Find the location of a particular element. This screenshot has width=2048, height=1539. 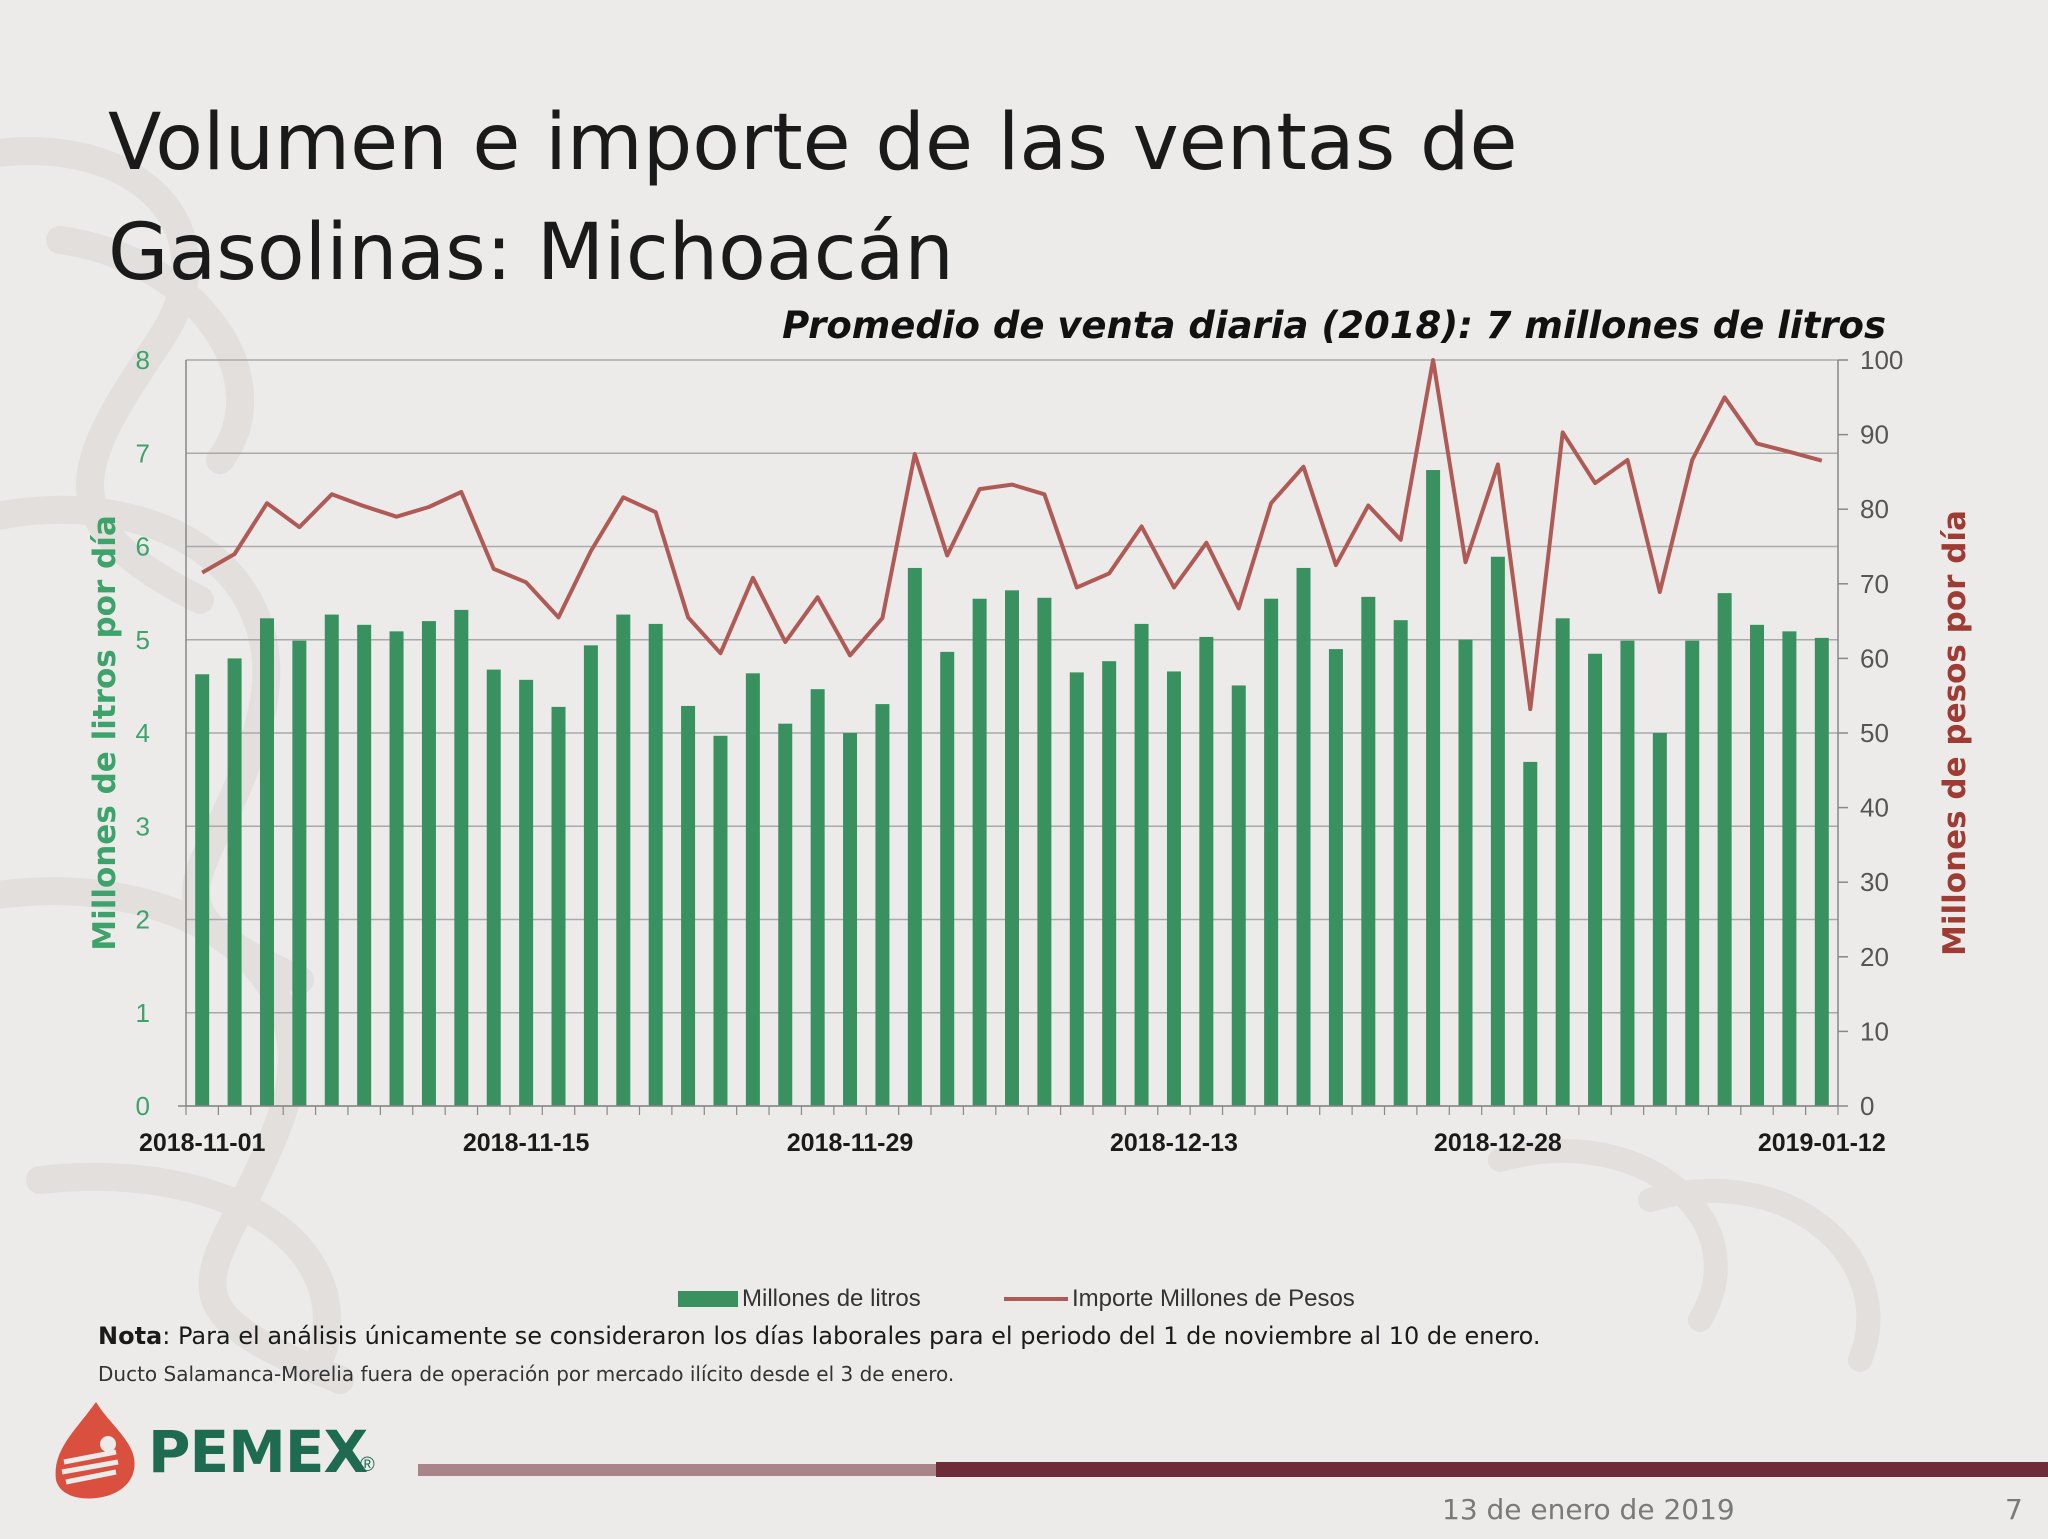

right-tick-label: 30 is located at coordinates (1874, 882).